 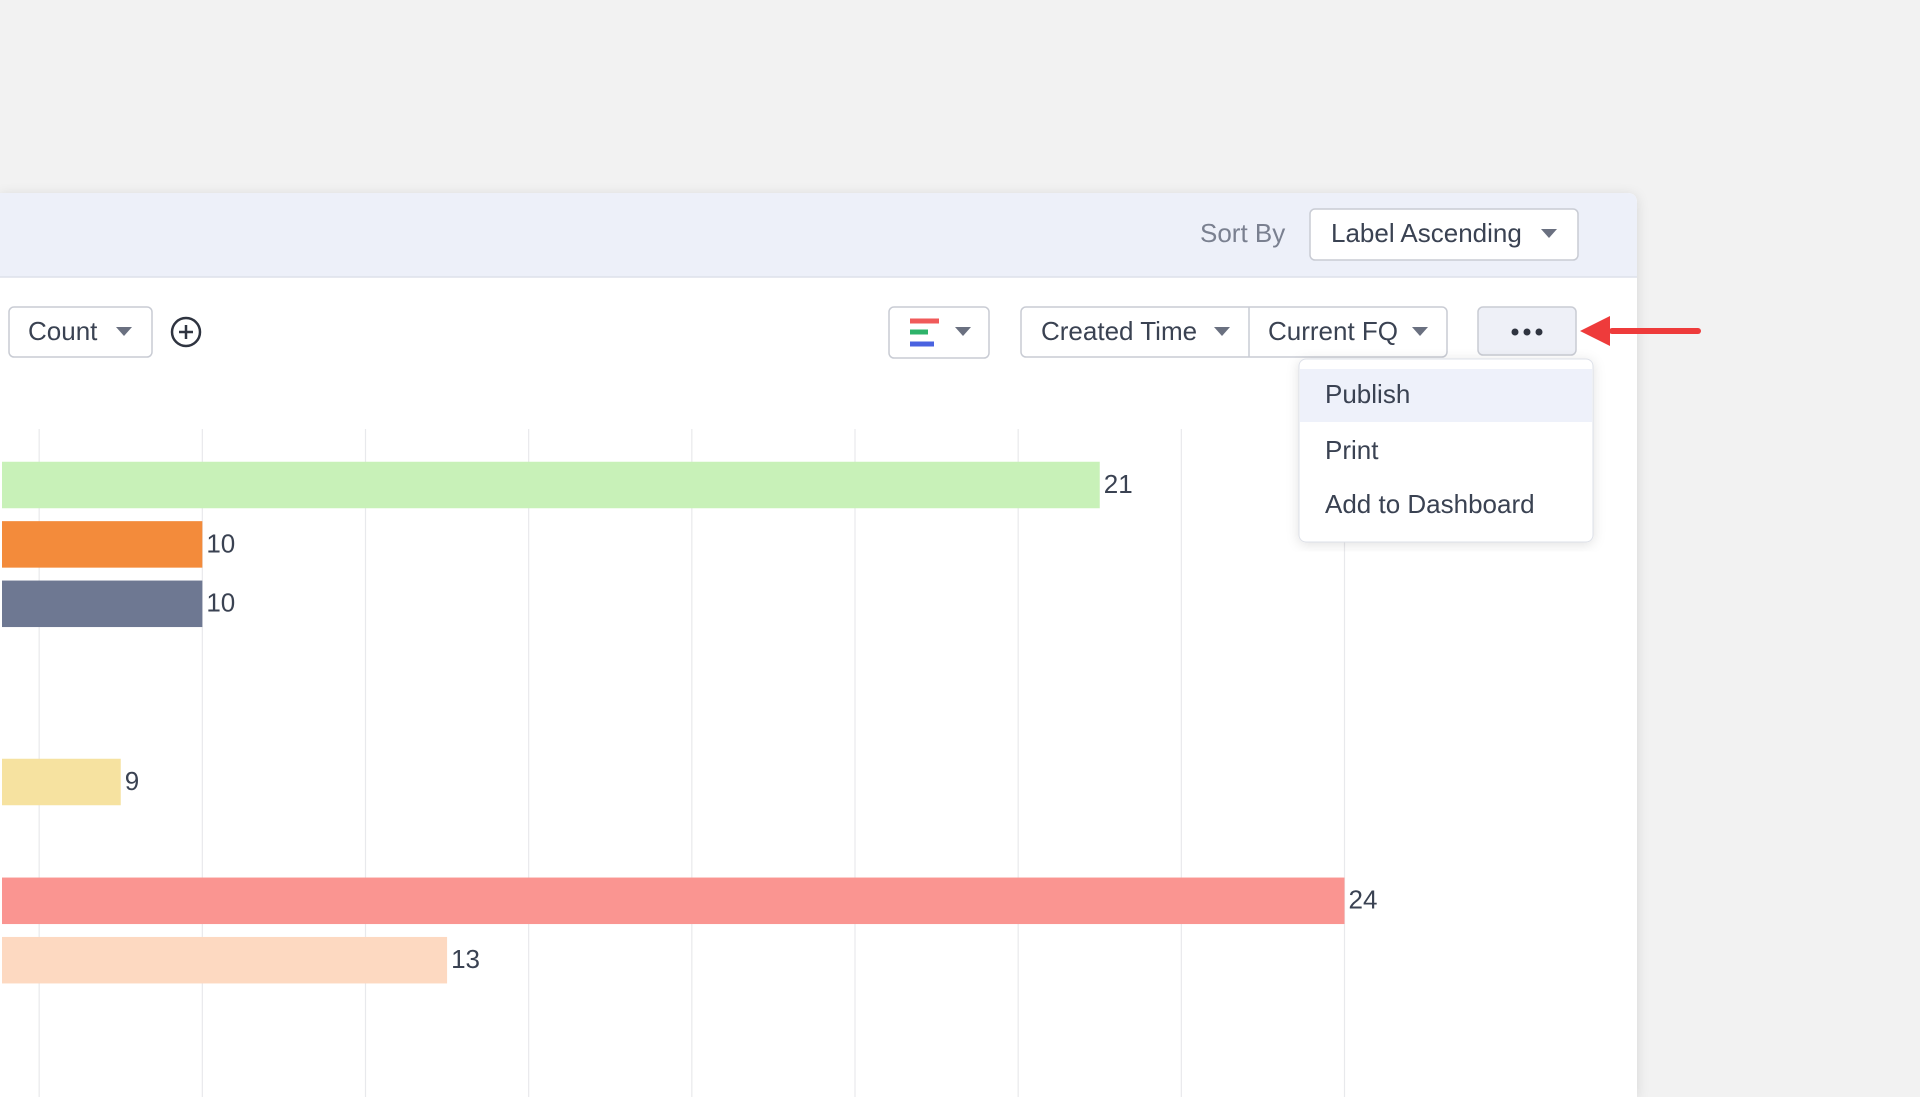 I want to click on add-button, so click(x=186, y=332).